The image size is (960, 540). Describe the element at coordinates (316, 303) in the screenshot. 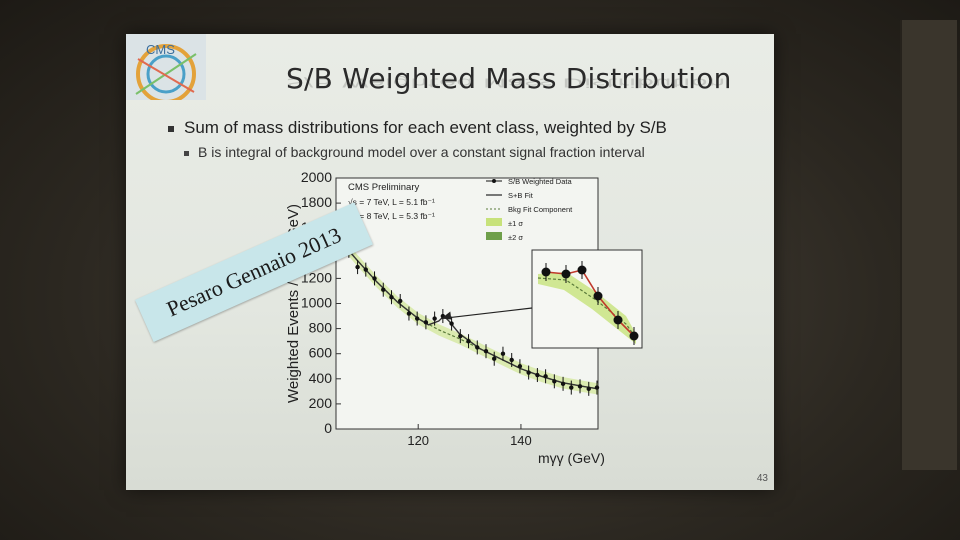

I see `y-tick-label: 1000` at that location.